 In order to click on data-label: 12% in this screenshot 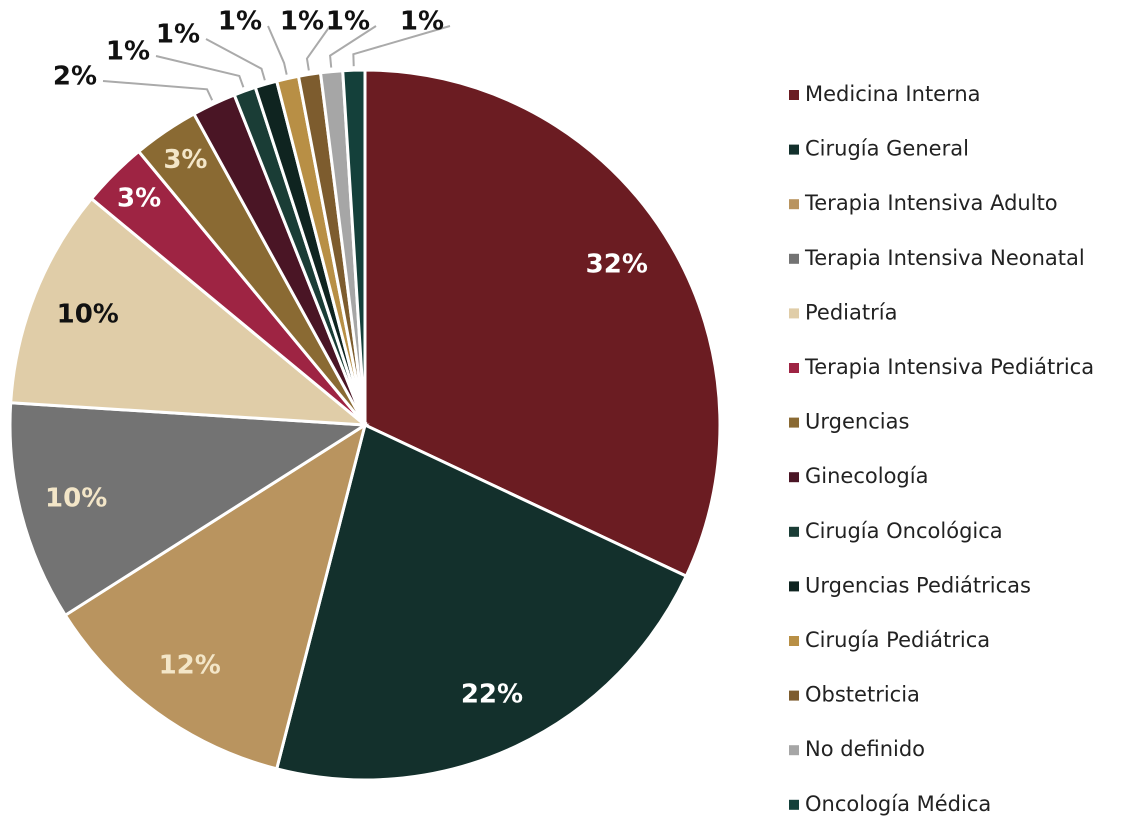, I will do `click(190, 666)`.